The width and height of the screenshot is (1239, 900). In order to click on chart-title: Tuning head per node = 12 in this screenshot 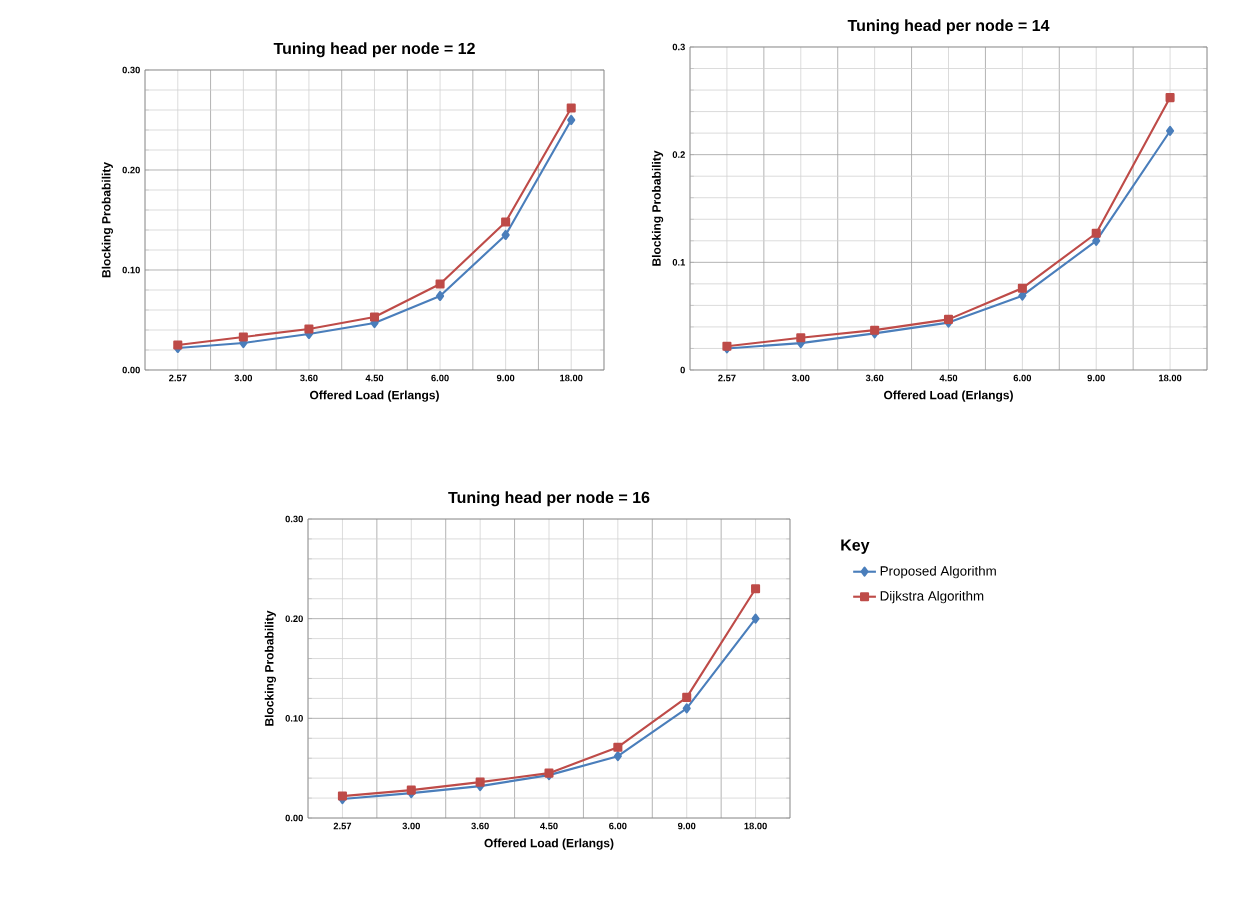, I will do `click(374, 50)`.